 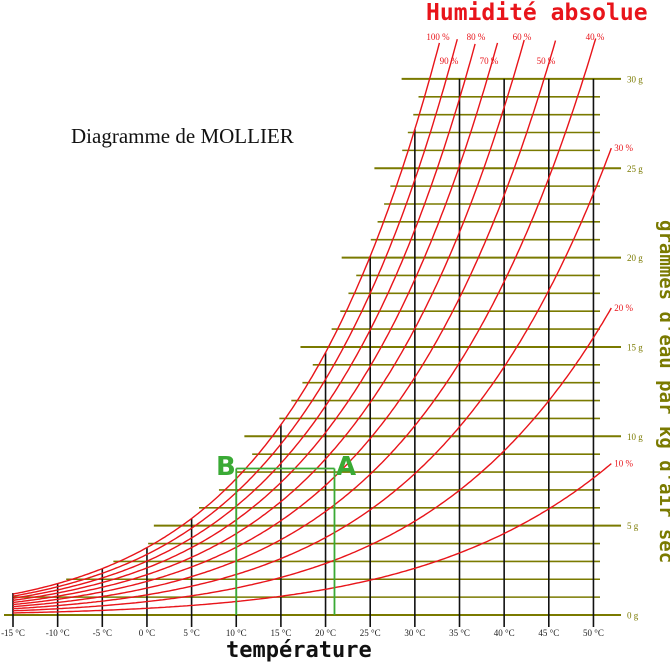 I want to click on x-tick-label: -15 °C, so click(x=13, y=633).